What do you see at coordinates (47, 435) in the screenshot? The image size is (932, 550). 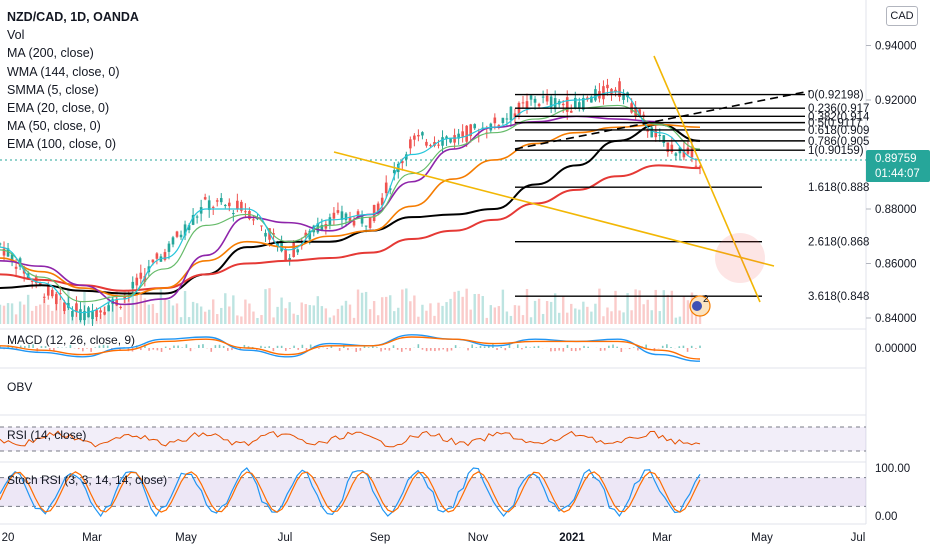 I see `rsi-label: RSI (14, close)` at bounding box center [47, 435].